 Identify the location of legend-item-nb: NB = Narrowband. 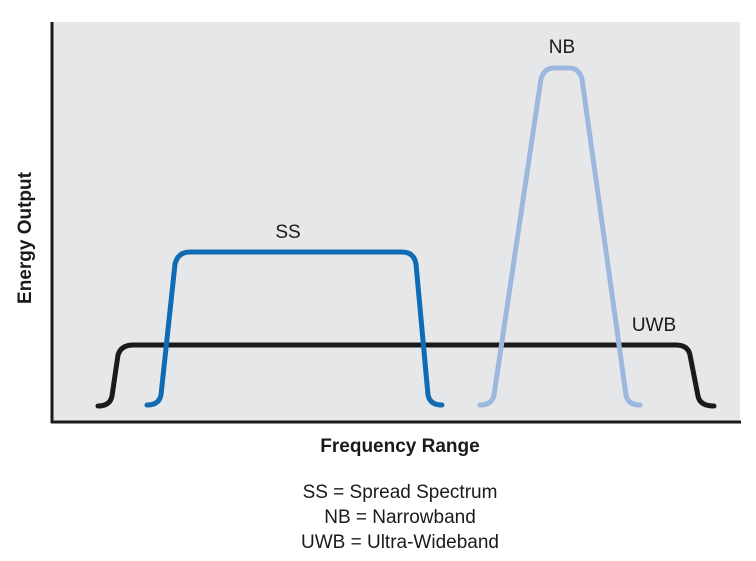
(400, 517).